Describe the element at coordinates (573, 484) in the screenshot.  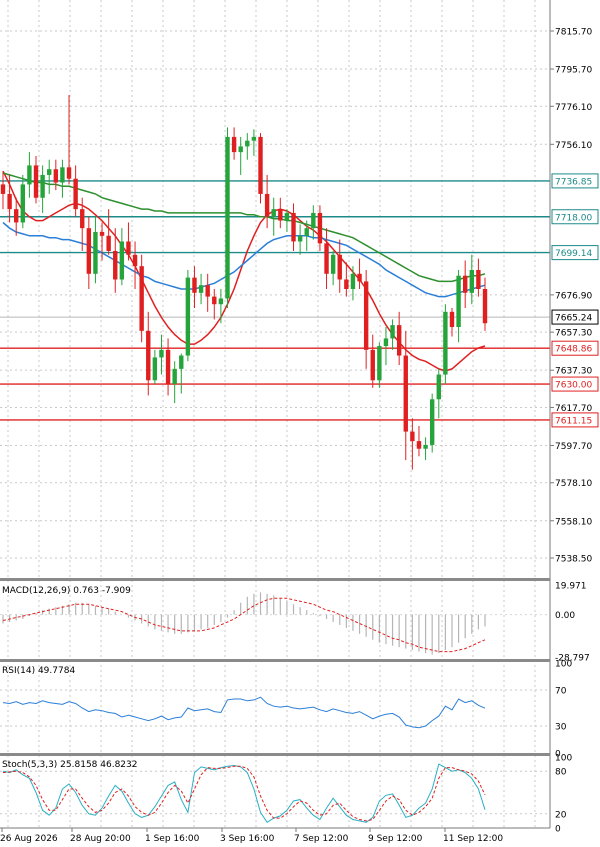
I see `price-tick-label: 7578.10` at that location.